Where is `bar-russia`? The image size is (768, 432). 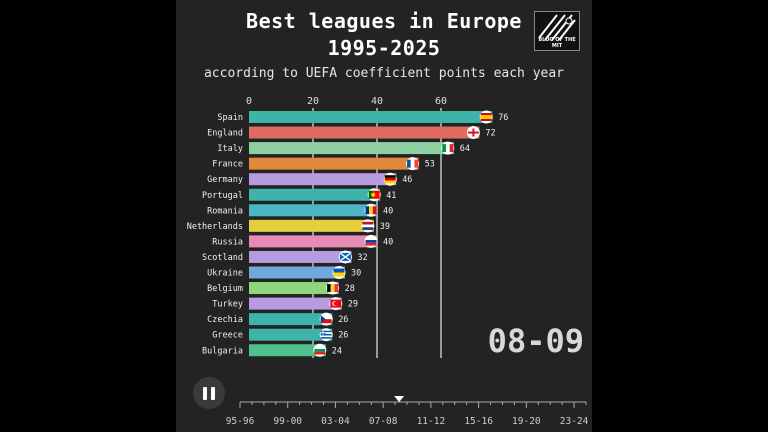
bar-russia is located at coordinates (313, 241).